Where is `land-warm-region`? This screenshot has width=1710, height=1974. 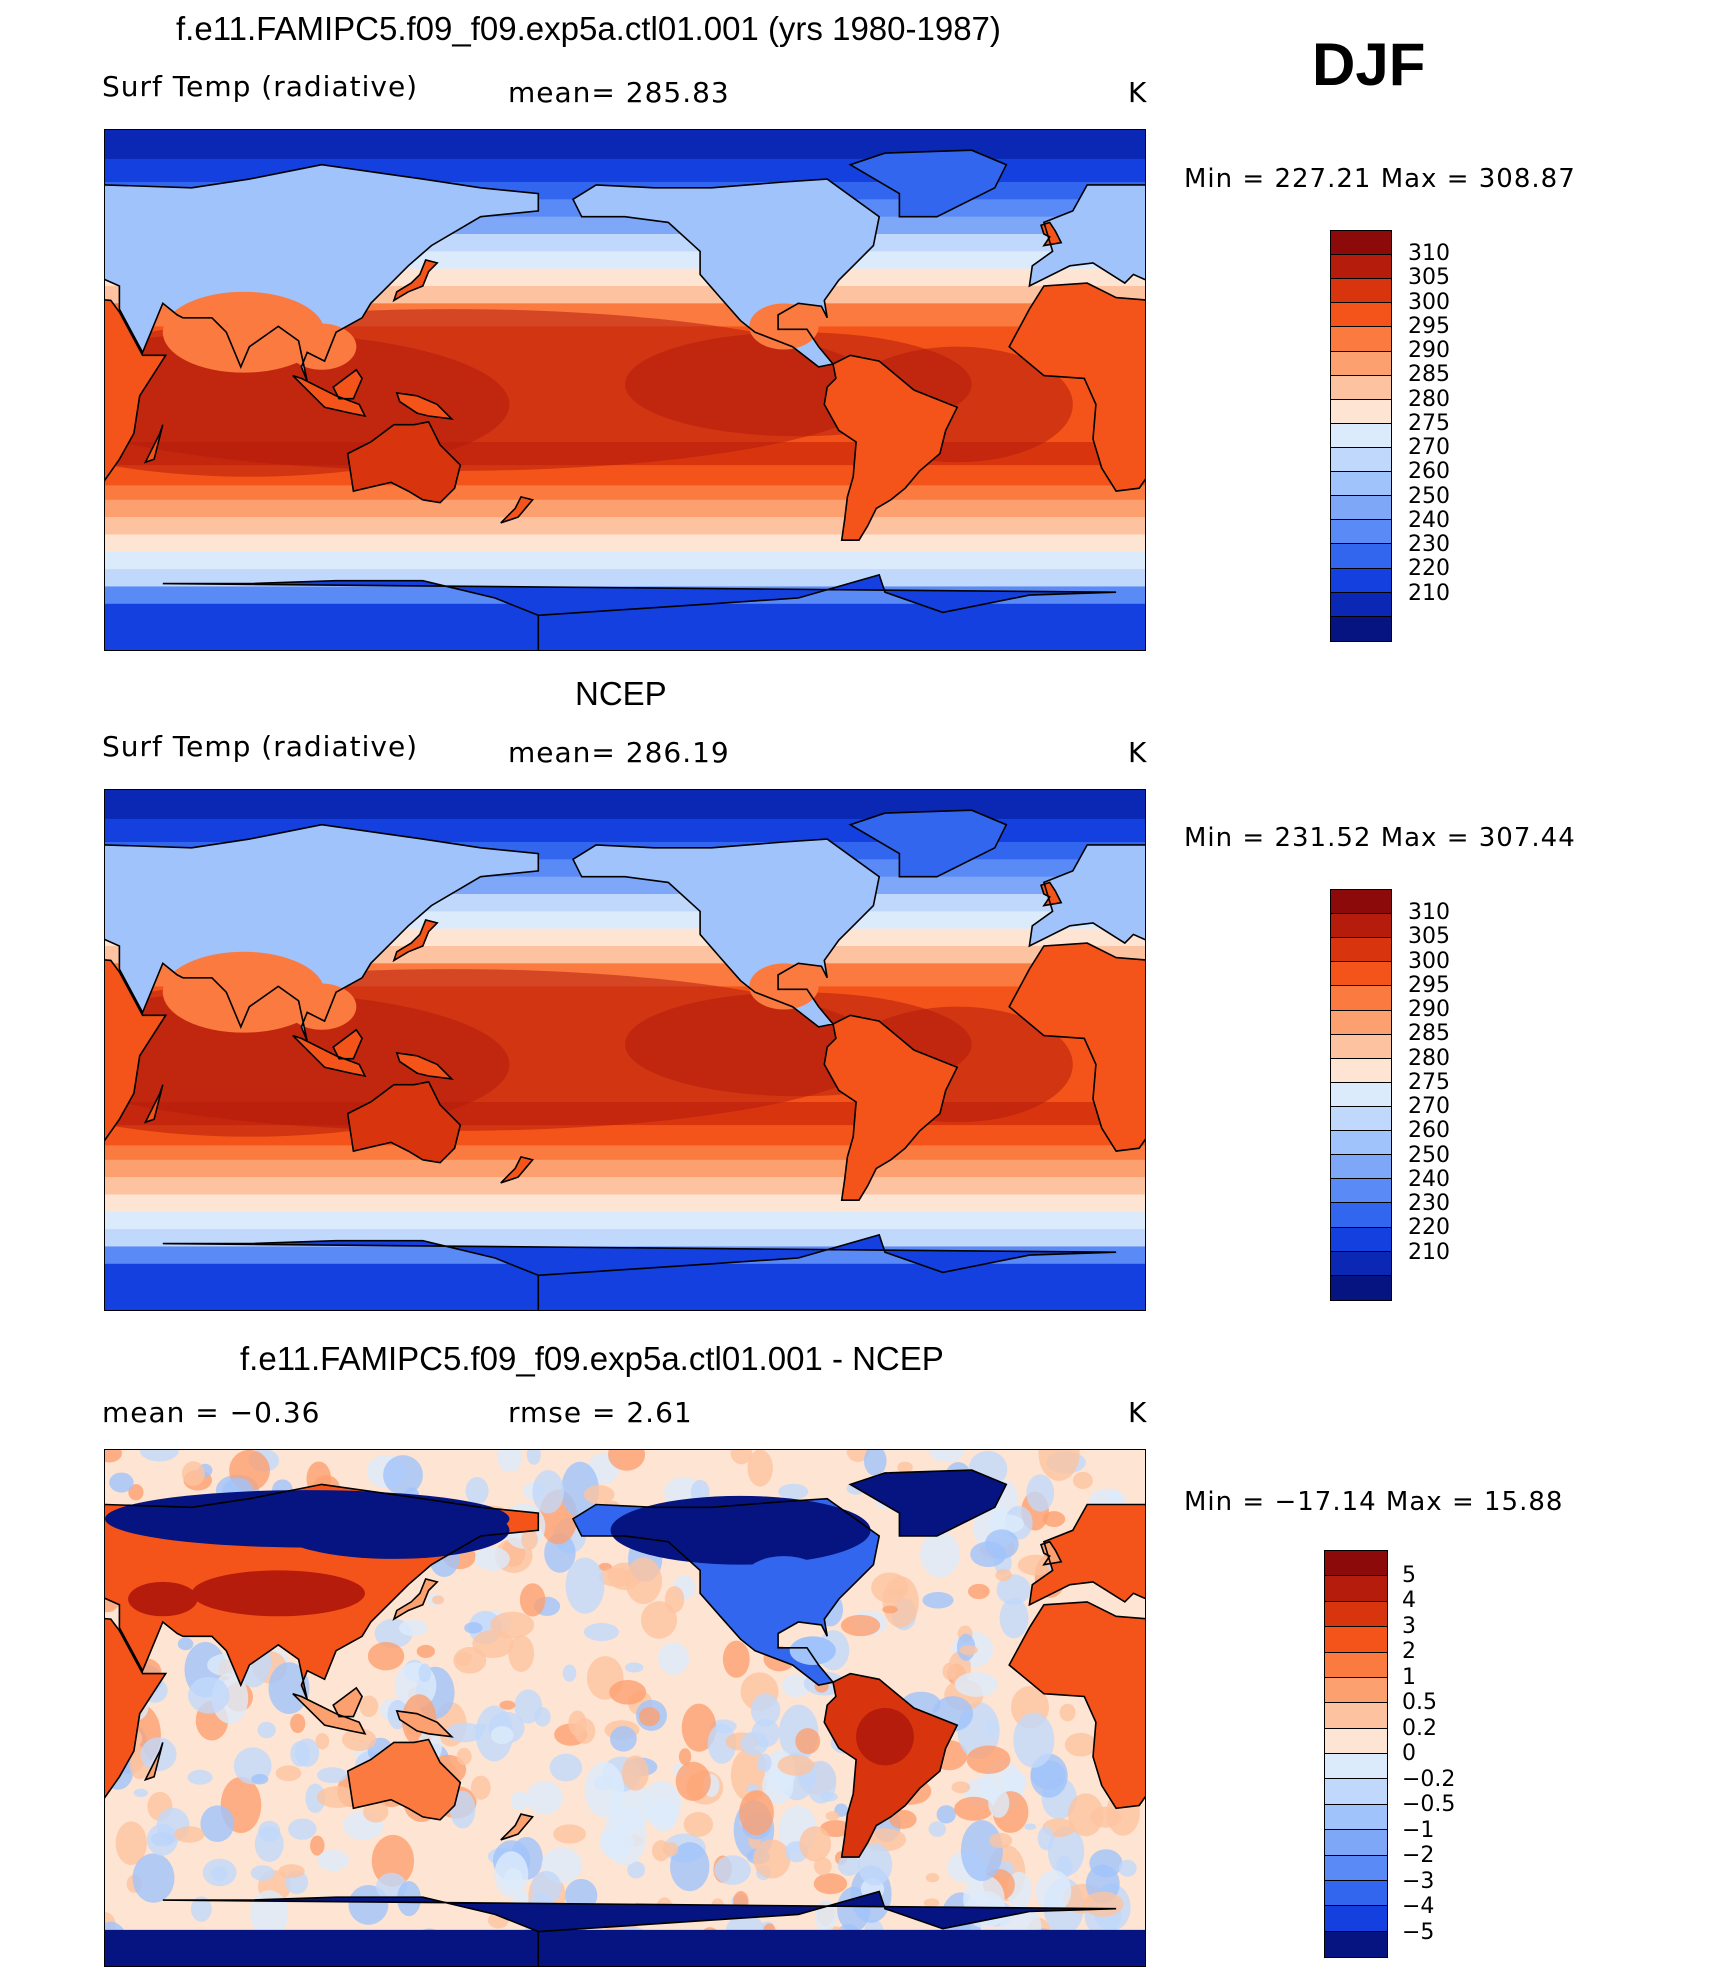 land-warm-region is located at coordinates (784, 326).